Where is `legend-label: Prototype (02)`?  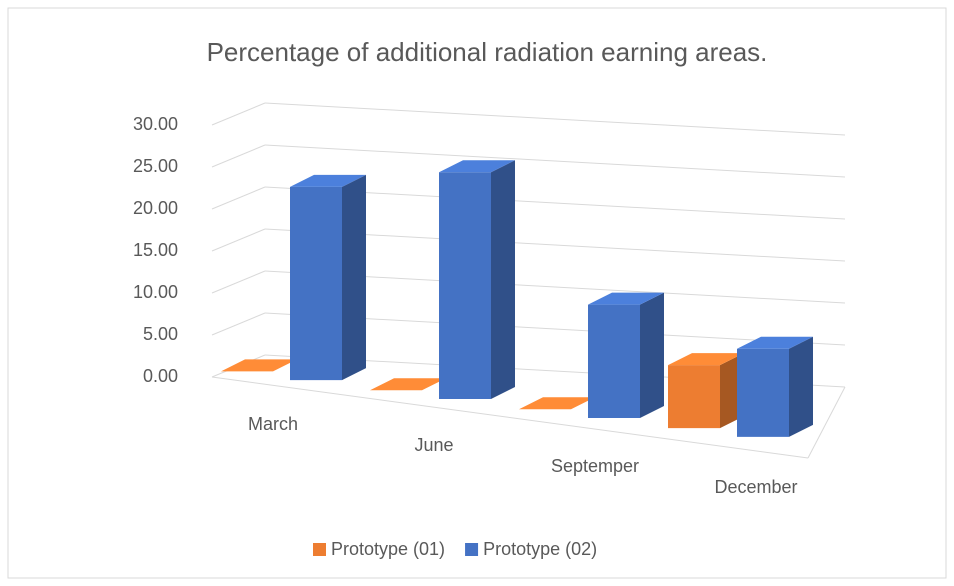
legend-label: Prototype (02) is located at coordinates (540, 549).